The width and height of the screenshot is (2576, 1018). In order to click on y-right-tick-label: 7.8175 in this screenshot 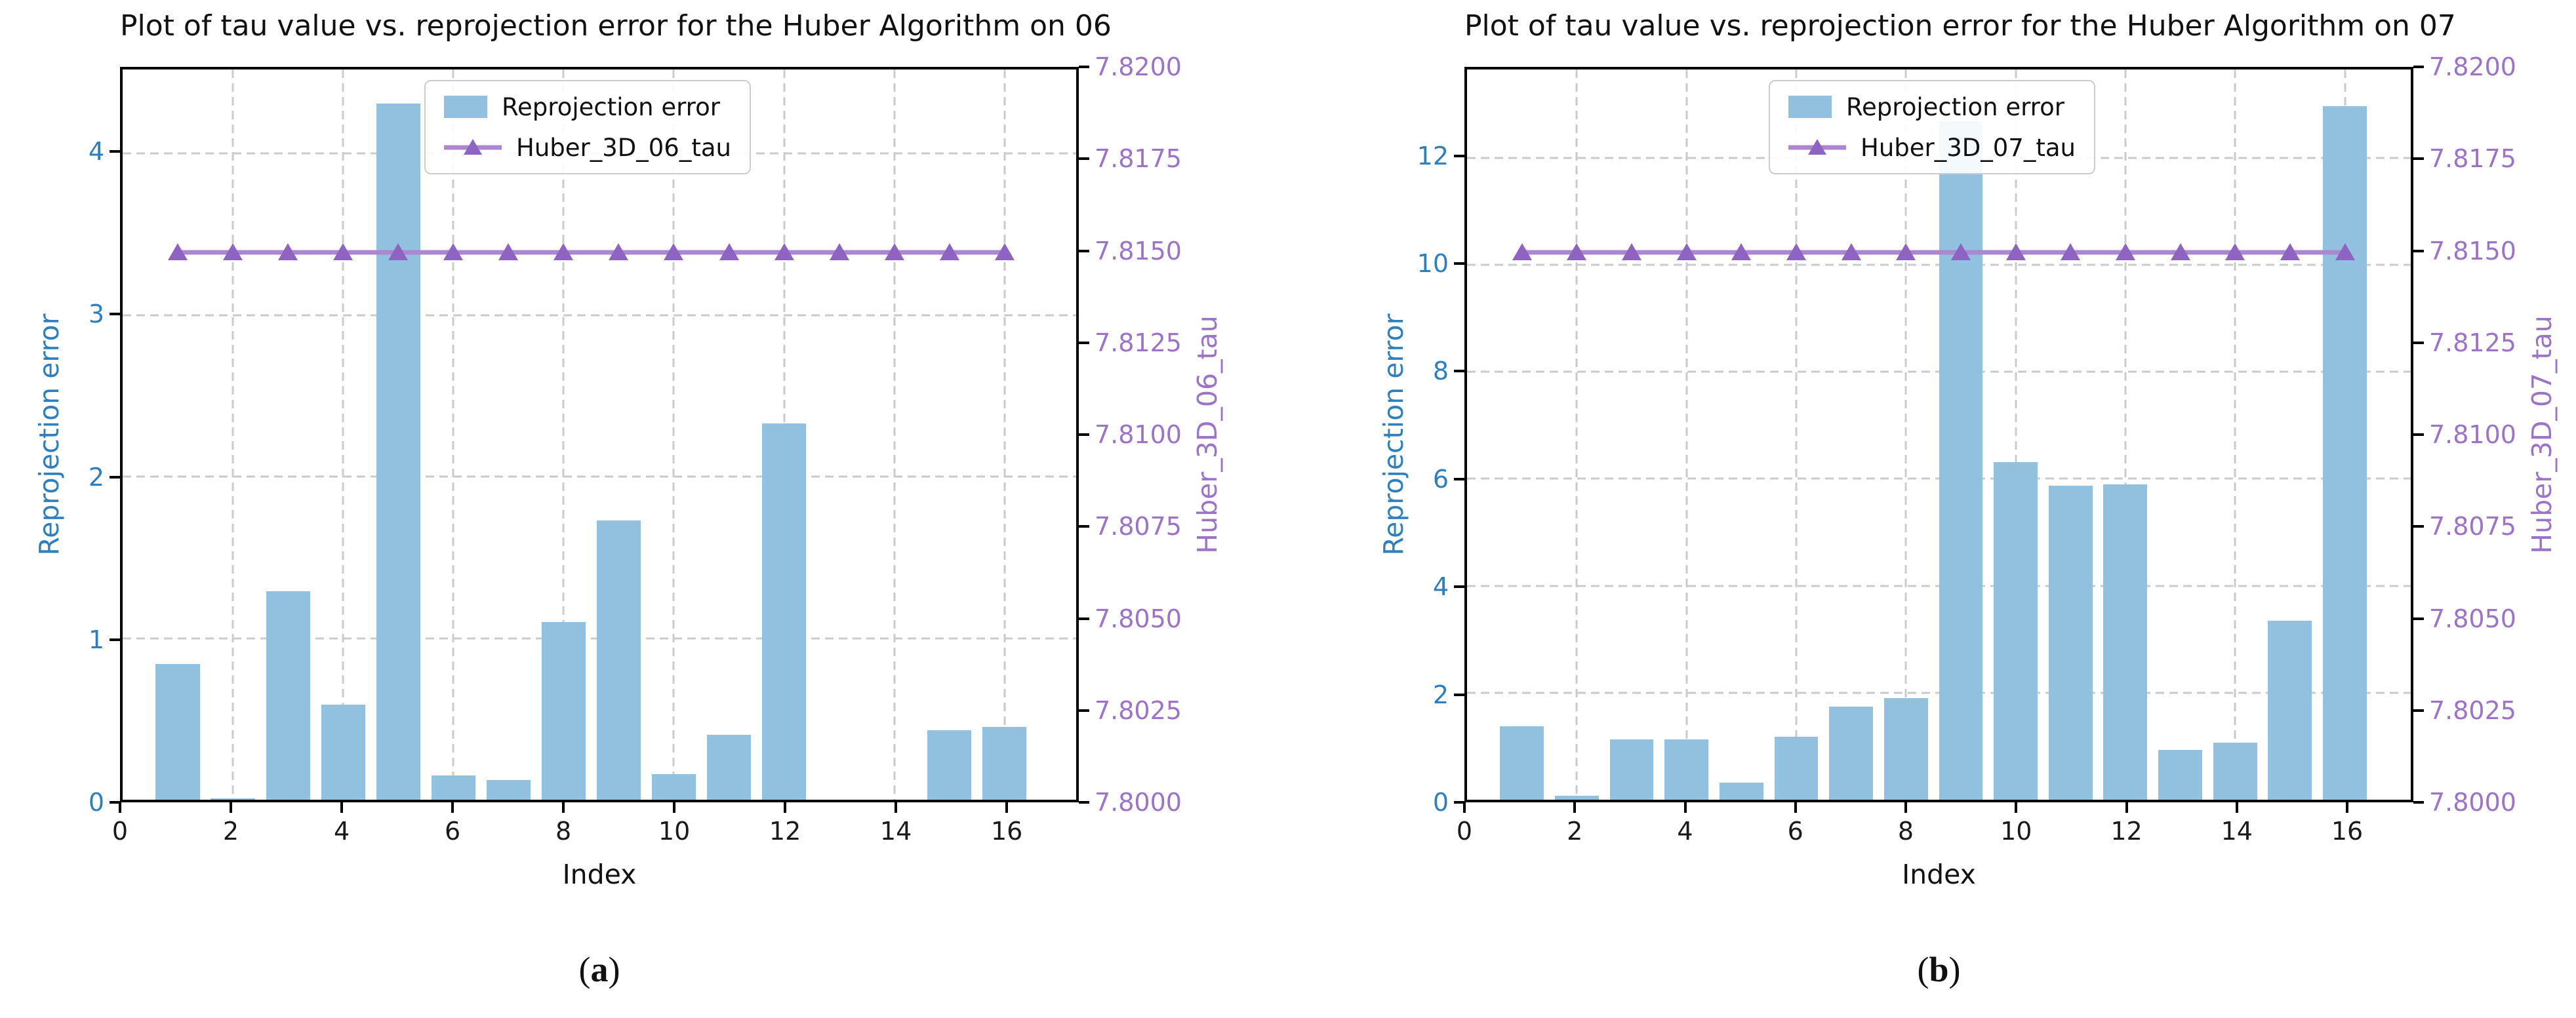, I will do `click(2472, 159)`.